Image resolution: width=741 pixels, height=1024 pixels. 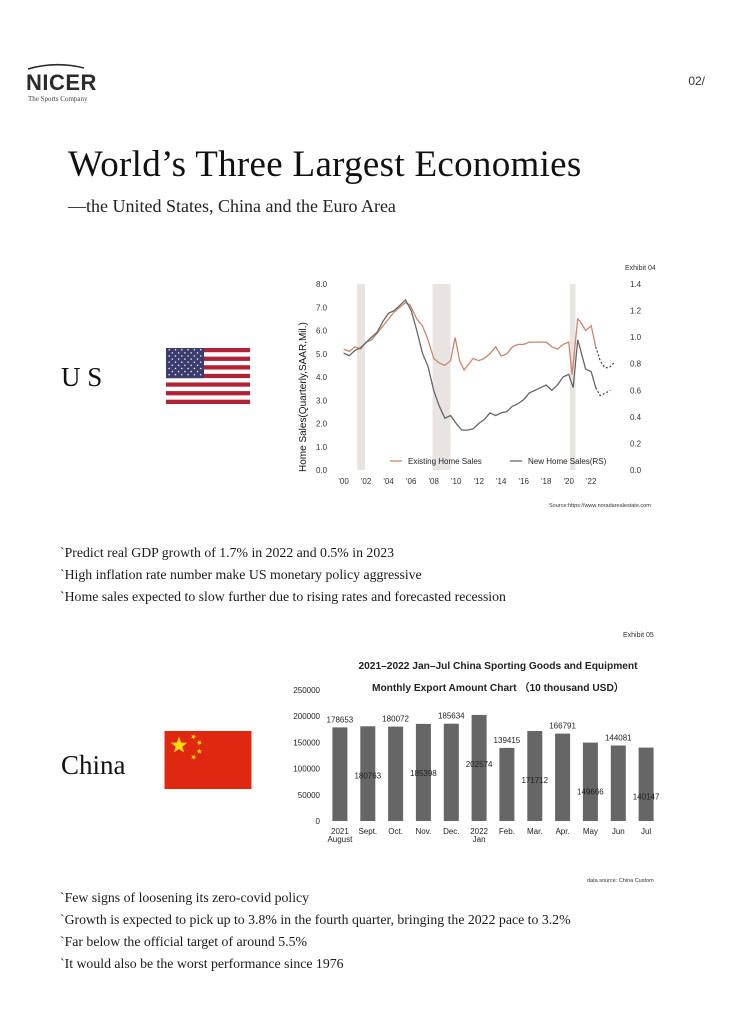 I want to click on page-number: 02/, so click(x=696, y=81).